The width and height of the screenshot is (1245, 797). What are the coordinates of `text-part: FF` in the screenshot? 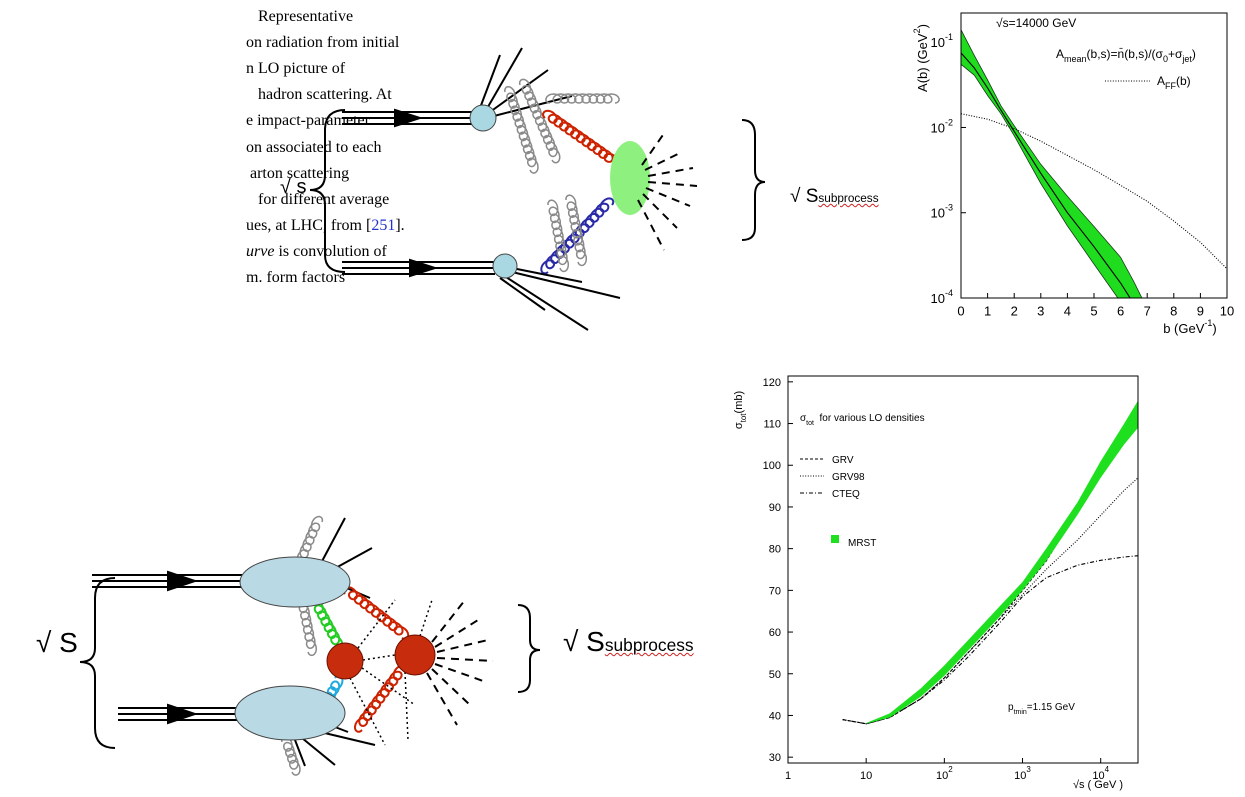 It's located at (1170, 86).